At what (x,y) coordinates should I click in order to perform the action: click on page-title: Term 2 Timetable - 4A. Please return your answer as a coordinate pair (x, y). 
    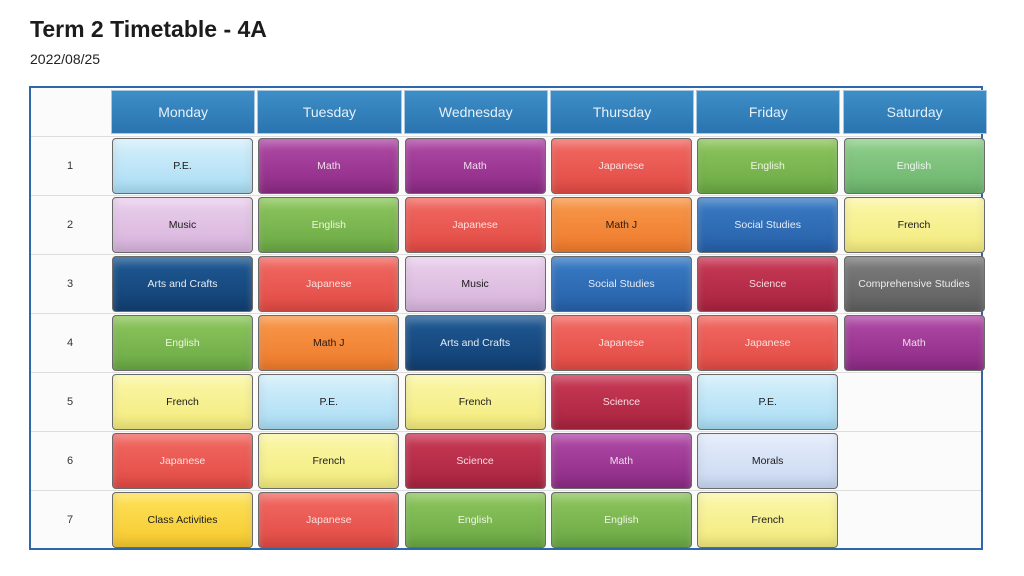
    Looking at the image, I should click on (148, 29).